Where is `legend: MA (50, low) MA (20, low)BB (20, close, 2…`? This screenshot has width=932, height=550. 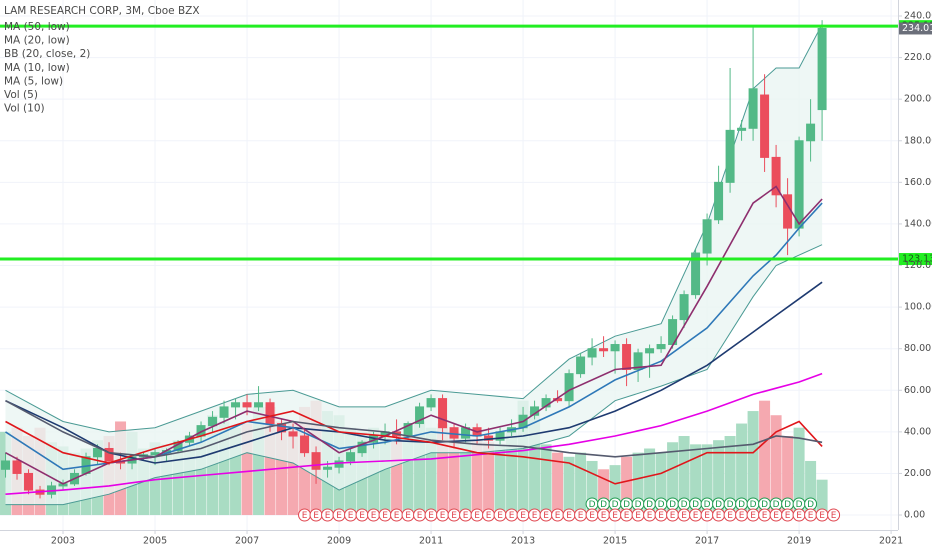
legend: MA (50, low) MA (20, low)BB (20, close, 2… is located at coordinates (47, 68).